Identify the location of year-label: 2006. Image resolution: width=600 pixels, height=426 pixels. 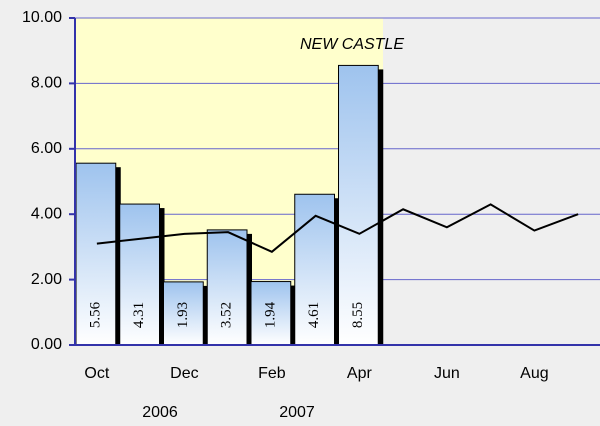
(160, 412).